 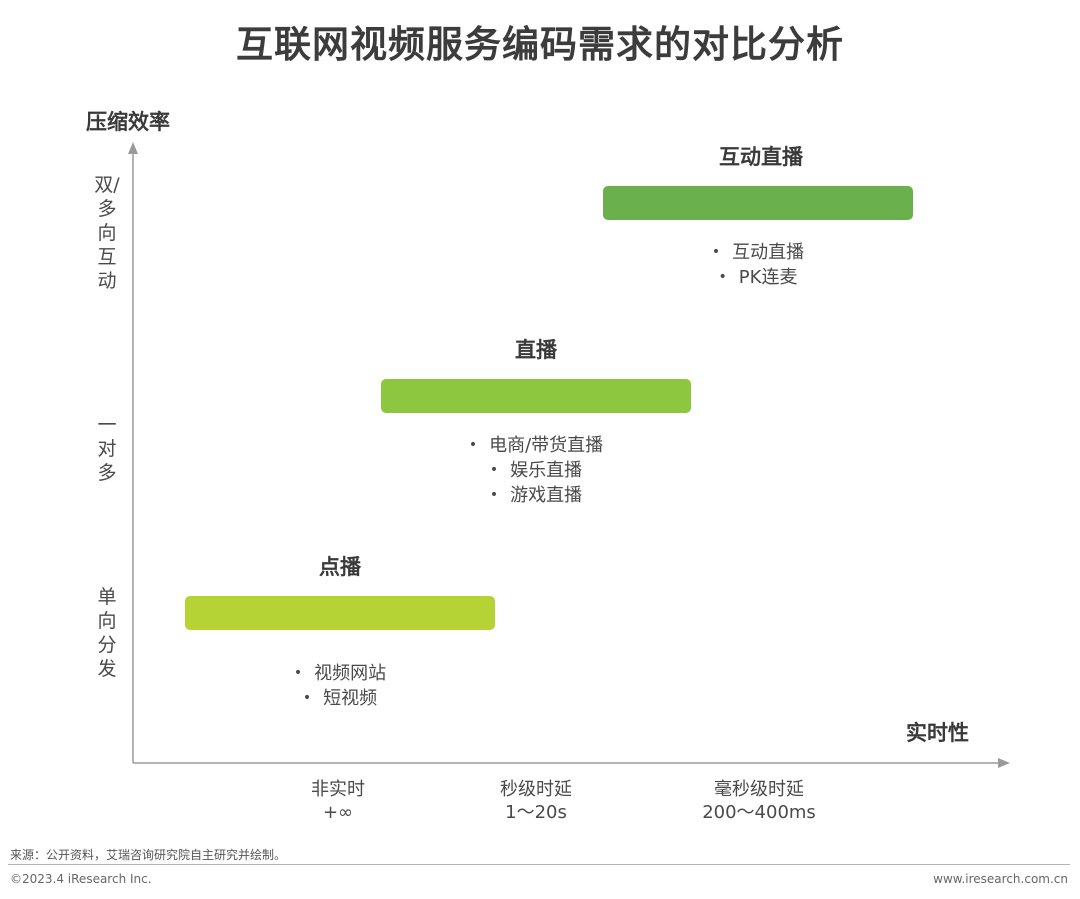 What do you see at coordinates (338, 812) in the screenshot?
I see `x-tick-value: +∞` at bounding box center [338, 812].